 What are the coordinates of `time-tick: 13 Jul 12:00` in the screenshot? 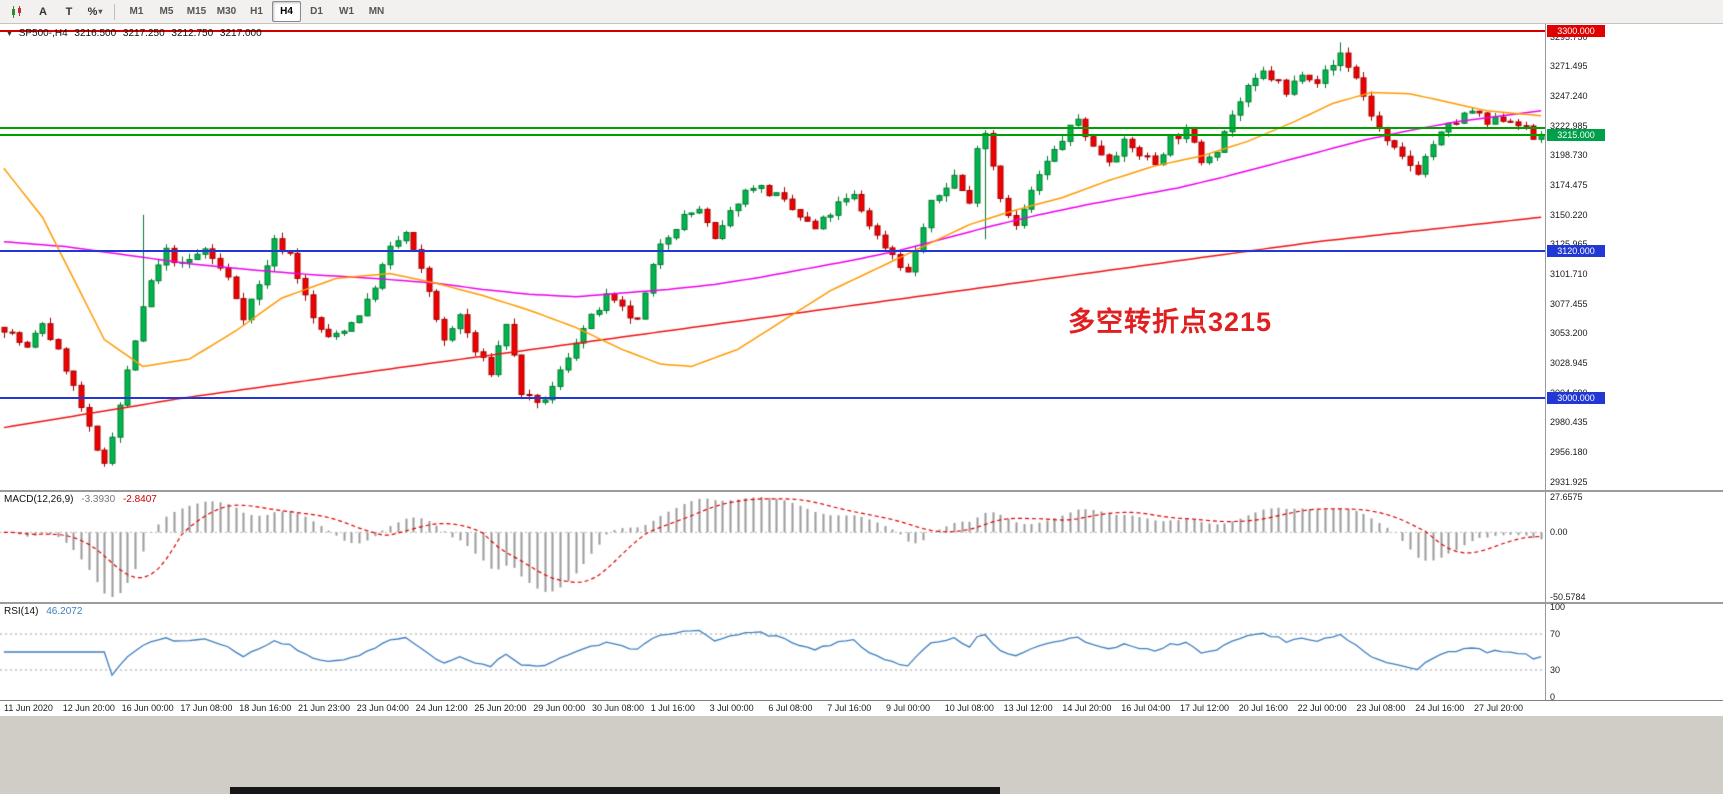 It's located at (1028, 708).